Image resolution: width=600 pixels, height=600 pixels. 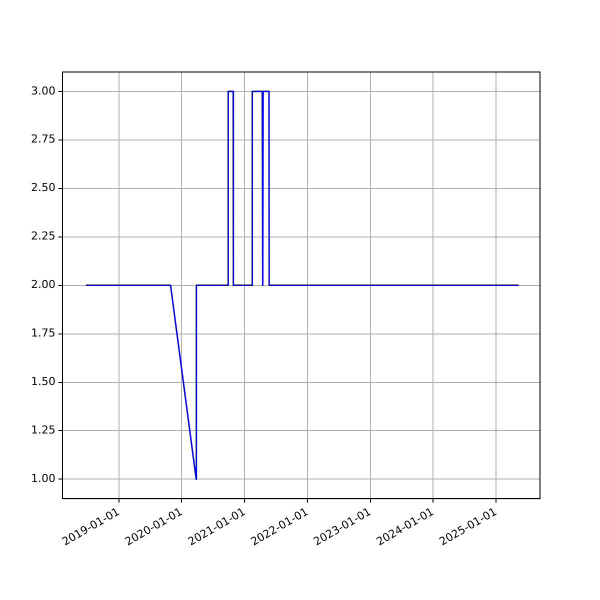 What do you see at coordinates (43, 187) in the screenshot?
I see `y-tick-label: 2.50` at bounding box center [43, 187].